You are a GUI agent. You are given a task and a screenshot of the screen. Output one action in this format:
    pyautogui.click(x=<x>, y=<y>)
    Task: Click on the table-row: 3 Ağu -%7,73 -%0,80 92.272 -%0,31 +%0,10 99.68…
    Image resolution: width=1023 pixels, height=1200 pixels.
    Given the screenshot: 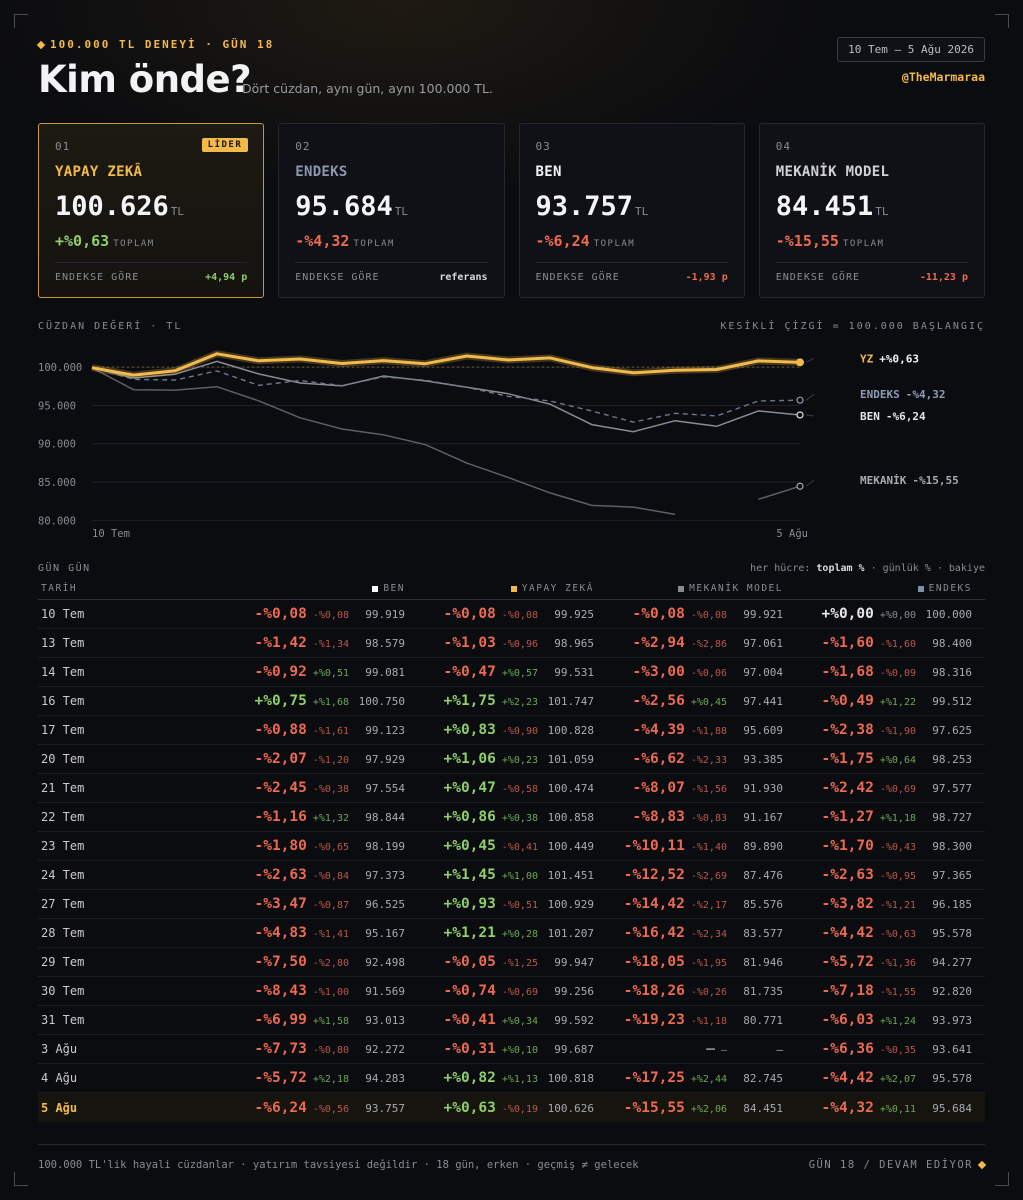 What is the action you would take?
    pyautogui.click(x=511, y=1049)
    